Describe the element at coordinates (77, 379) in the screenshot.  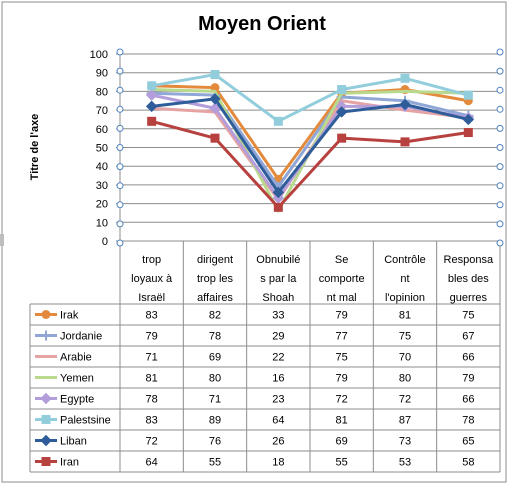
I see `series-name: Yemen` at that location.